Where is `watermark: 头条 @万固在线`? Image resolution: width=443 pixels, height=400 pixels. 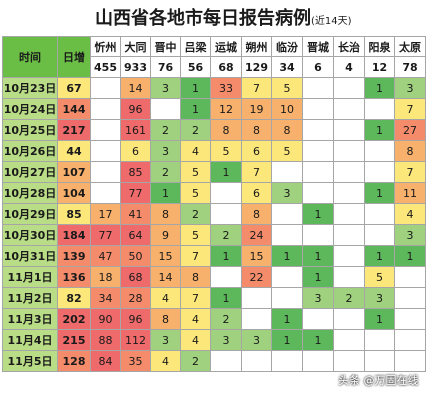 watermark: 头条 @万固在线 is located at coordinates (378, 380).